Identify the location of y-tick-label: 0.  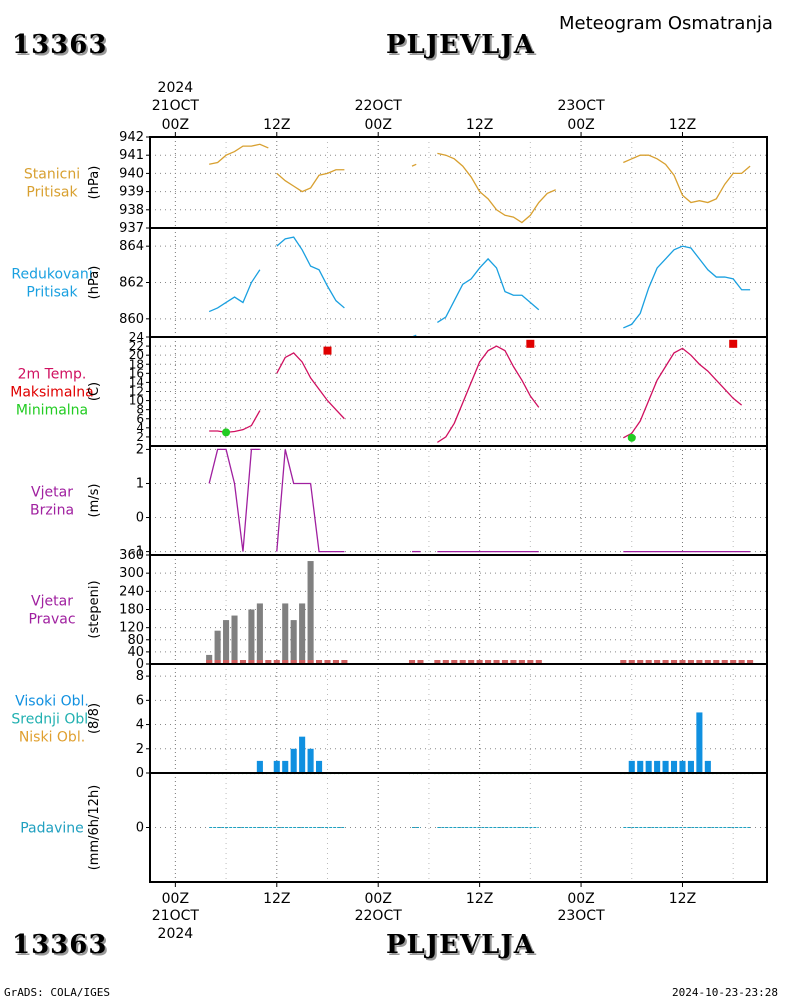
(140, 773).